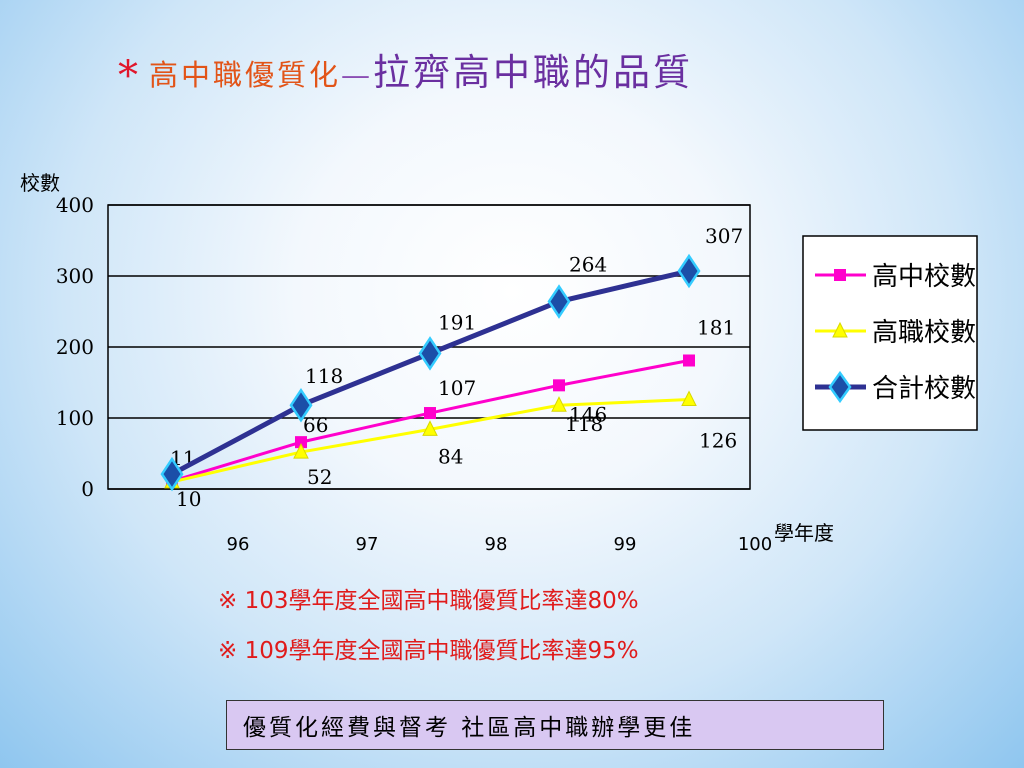 Image resolution: width=1024 pixels, height=768 pixels. Describe the element at coordinates (75, 205) in the screenshot. I see `y-tick-label: 400` at that location.